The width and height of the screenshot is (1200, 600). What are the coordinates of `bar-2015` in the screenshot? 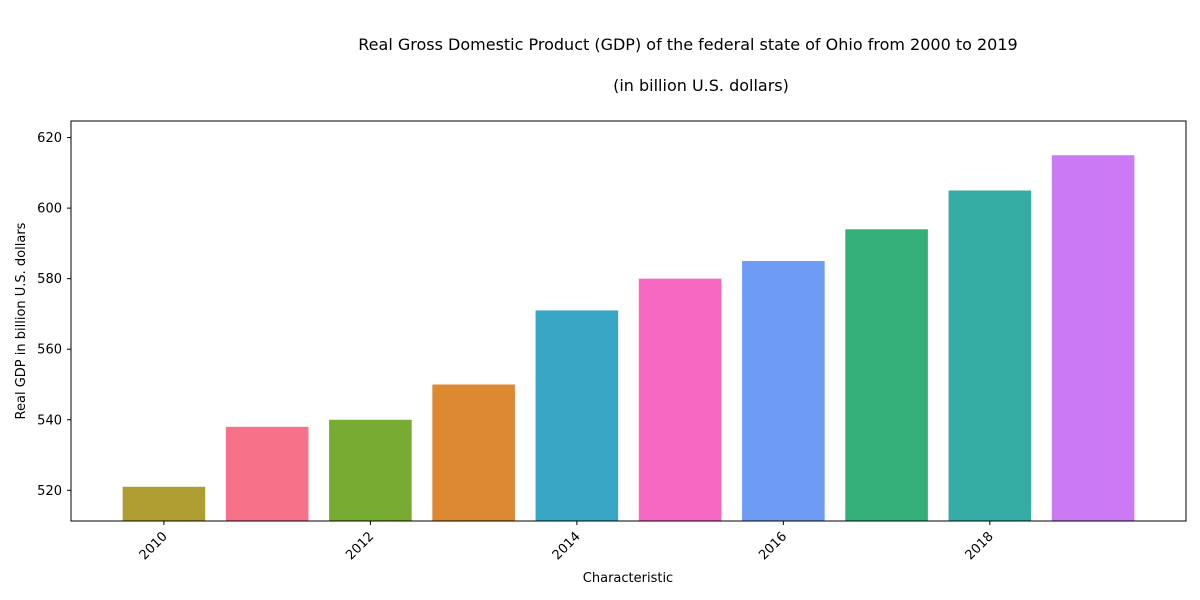 It's located at (680, 399).